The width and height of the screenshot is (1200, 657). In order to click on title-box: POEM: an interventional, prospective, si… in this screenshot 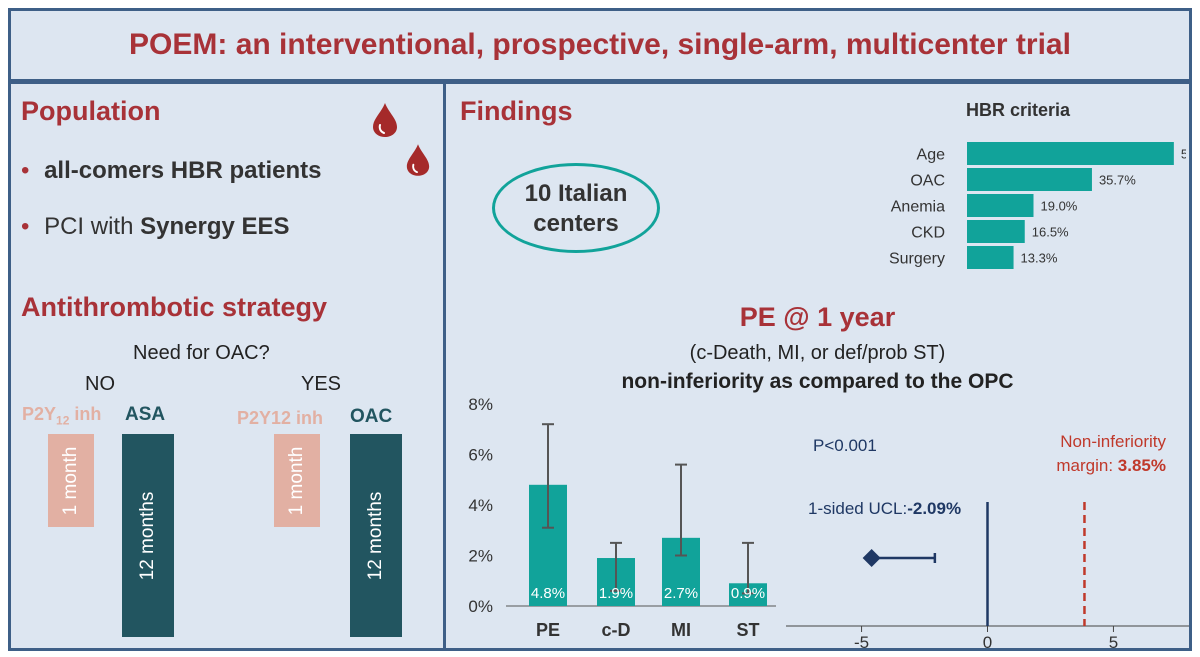, I will do `click(600, 45)`.